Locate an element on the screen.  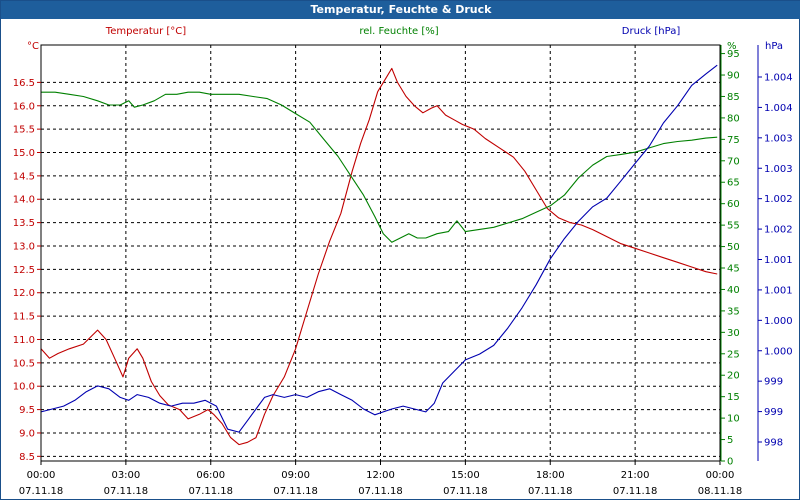
legend-pressure: Druck [hPa] is located at coordinates (651, 31).